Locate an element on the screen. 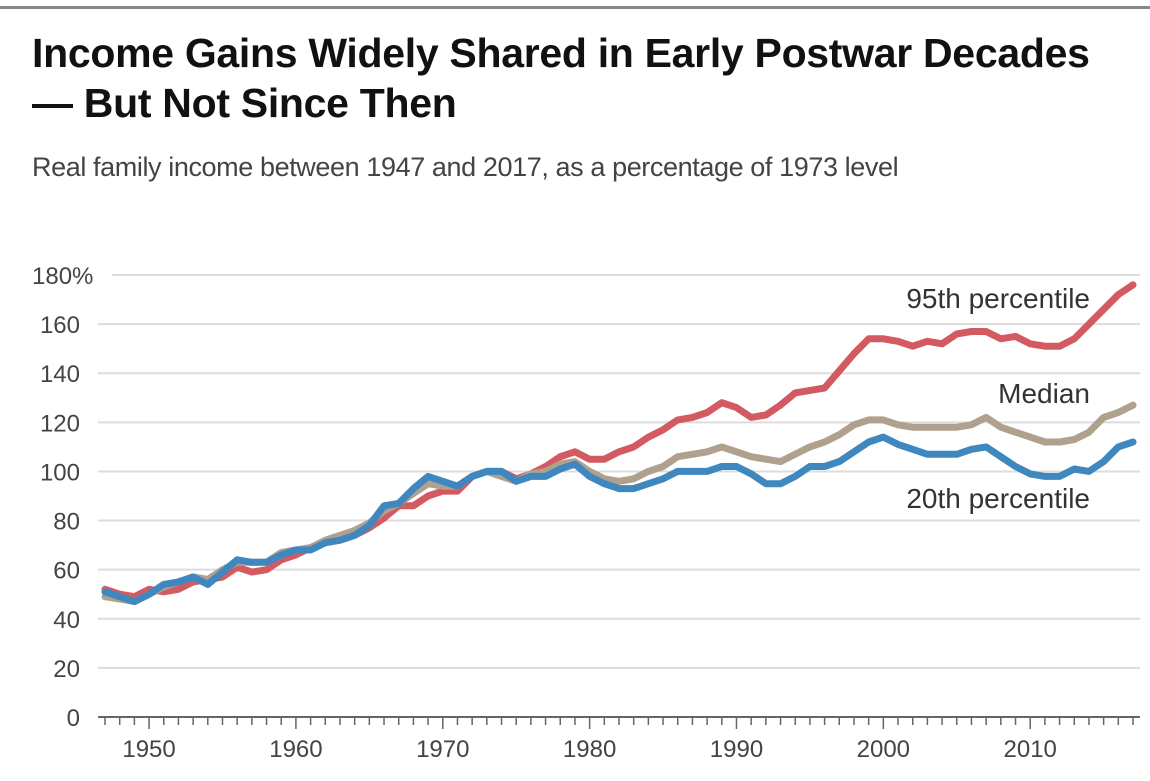  series-label: Median is located at coordinates (1044, 393).